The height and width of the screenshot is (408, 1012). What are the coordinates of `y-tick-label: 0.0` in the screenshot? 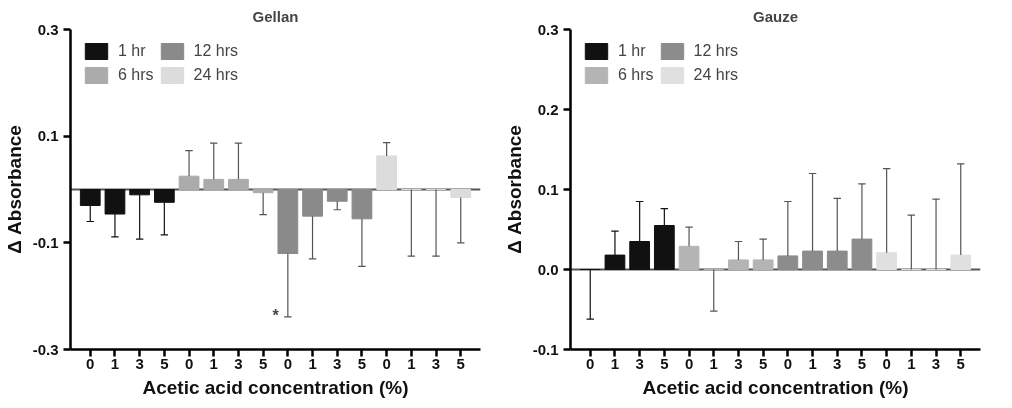 It's located at (548, 269).